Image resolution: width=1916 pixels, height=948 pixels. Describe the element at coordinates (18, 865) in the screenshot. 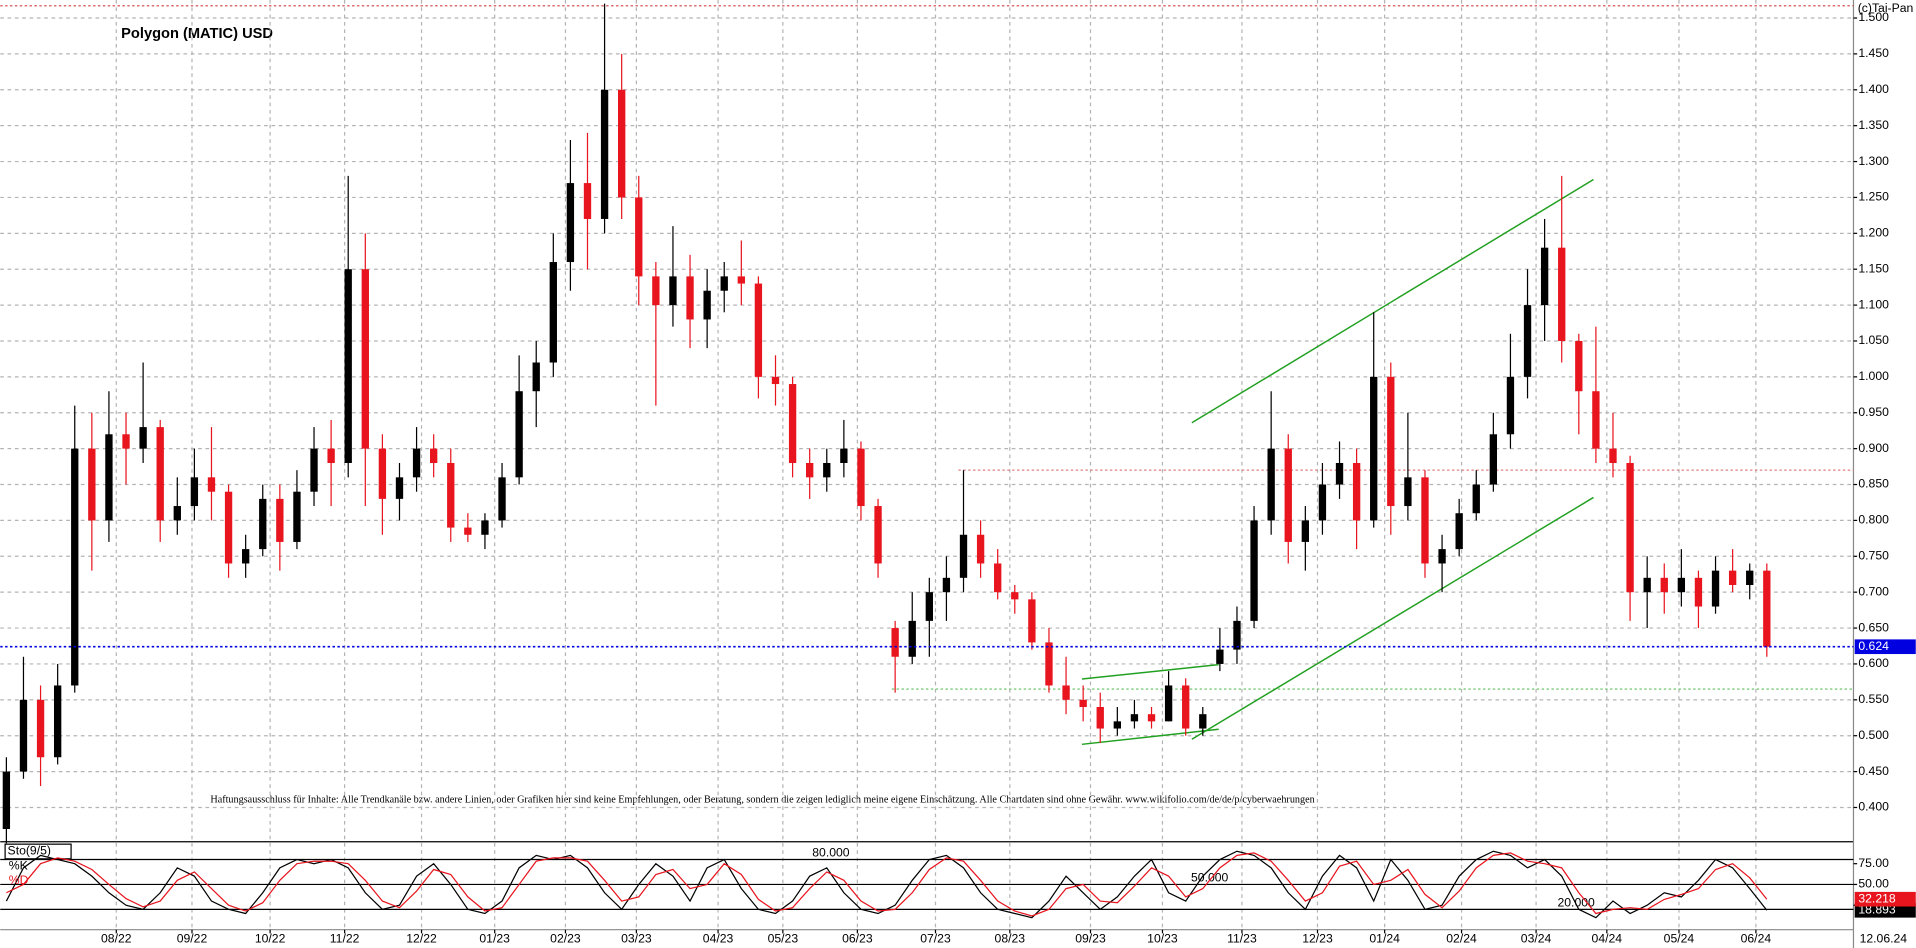

I see `legend-entry: %K` at that location.